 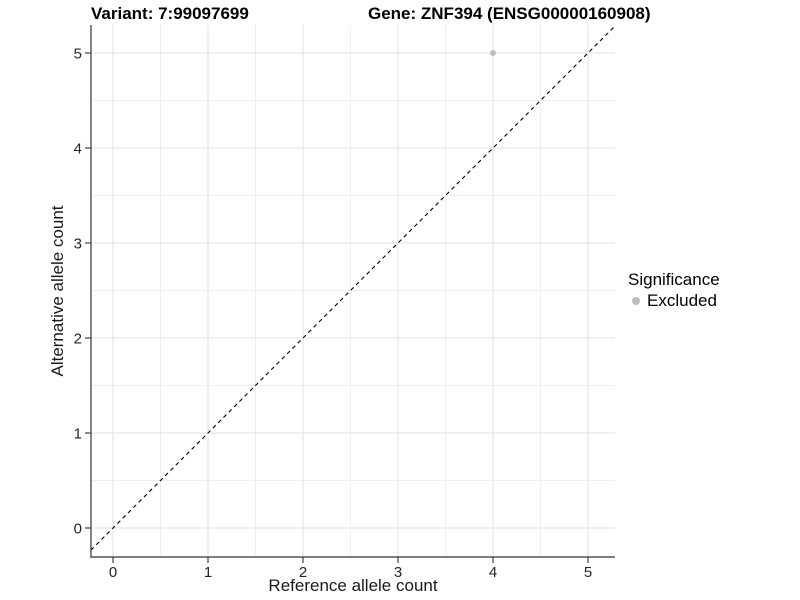 I want to click on legend-entry-label: Excluded, so click(x=682, y=300).